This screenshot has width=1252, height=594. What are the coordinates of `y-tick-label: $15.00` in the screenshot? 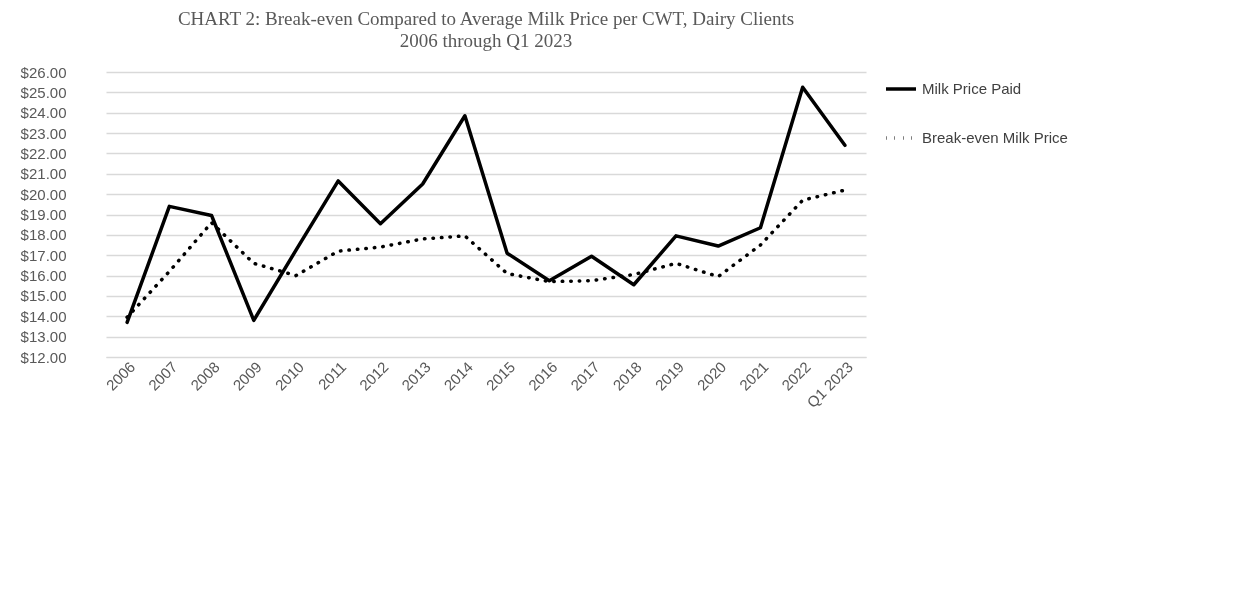 It's located at (43, 296).